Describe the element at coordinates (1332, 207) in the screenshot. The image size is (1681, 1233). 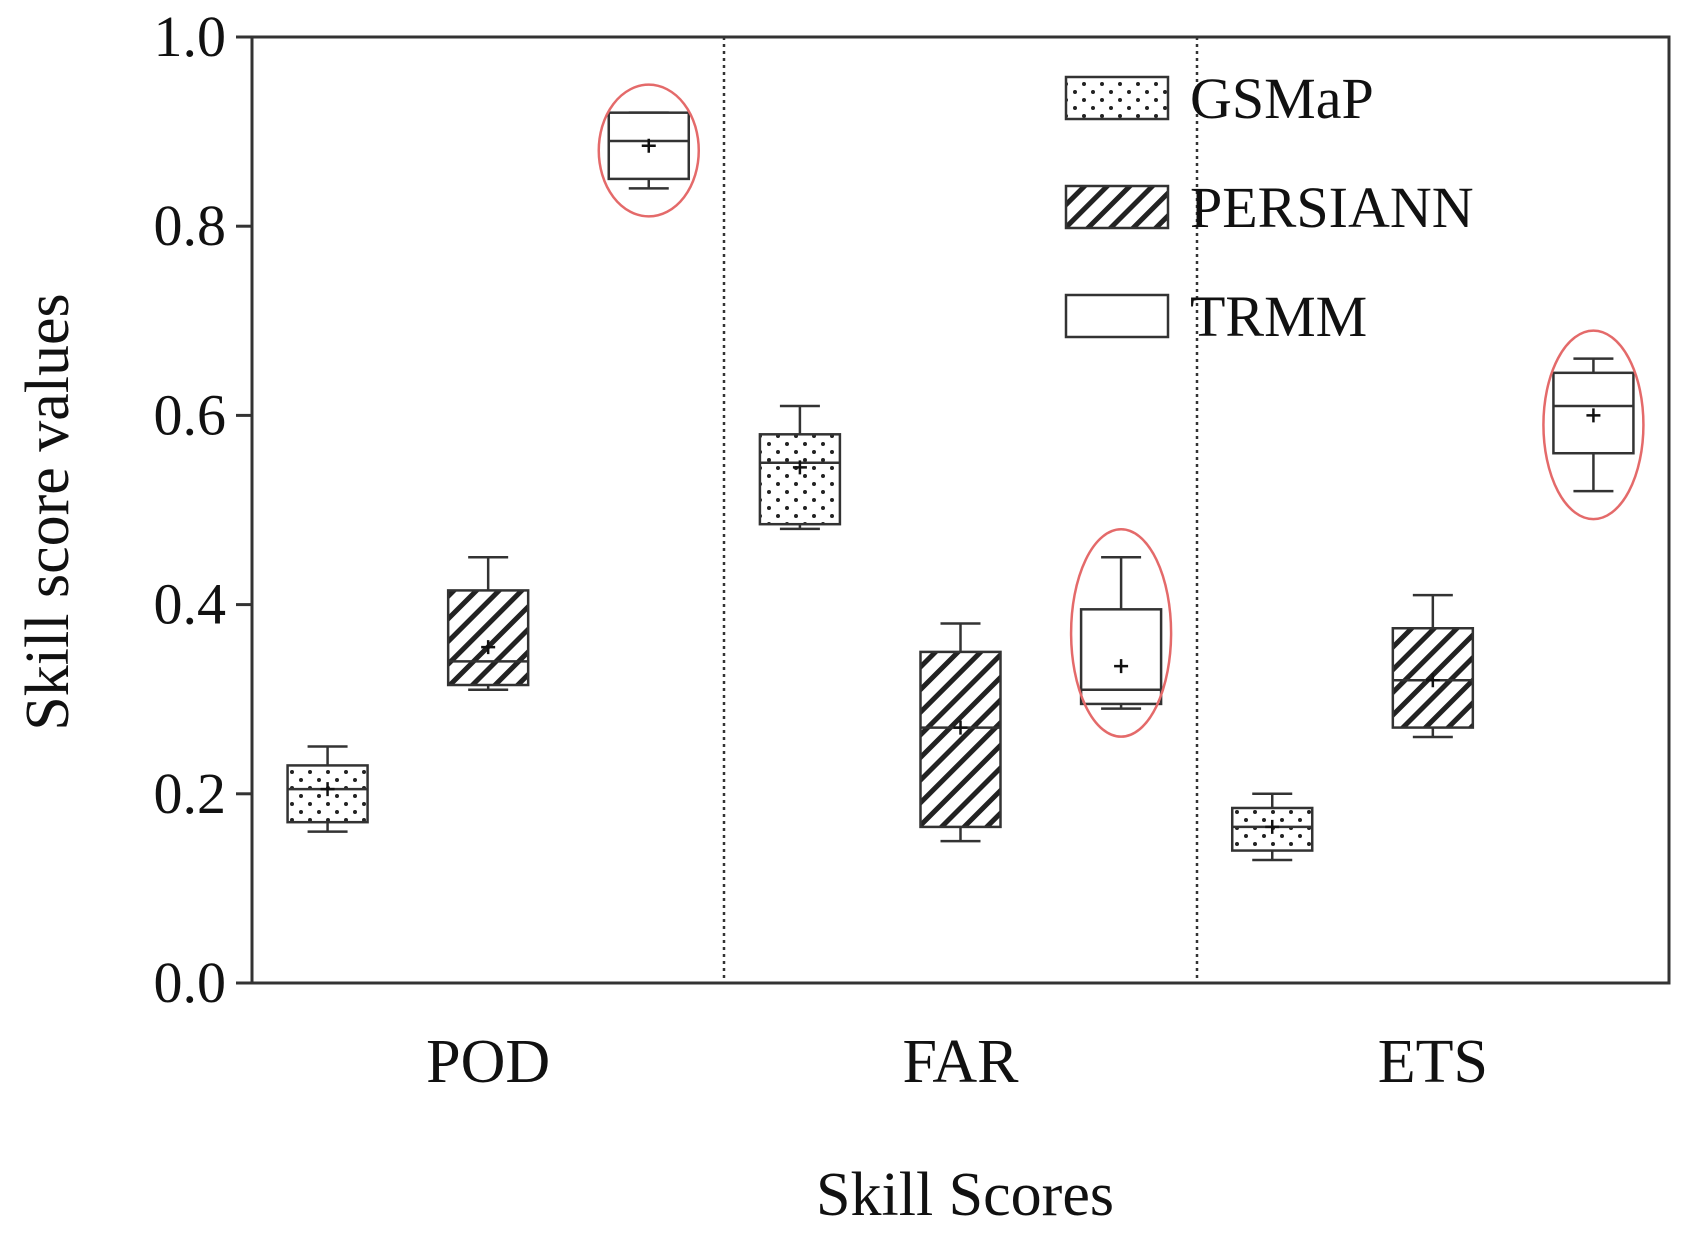
I see `legend-label: PERSIANN` at that location.